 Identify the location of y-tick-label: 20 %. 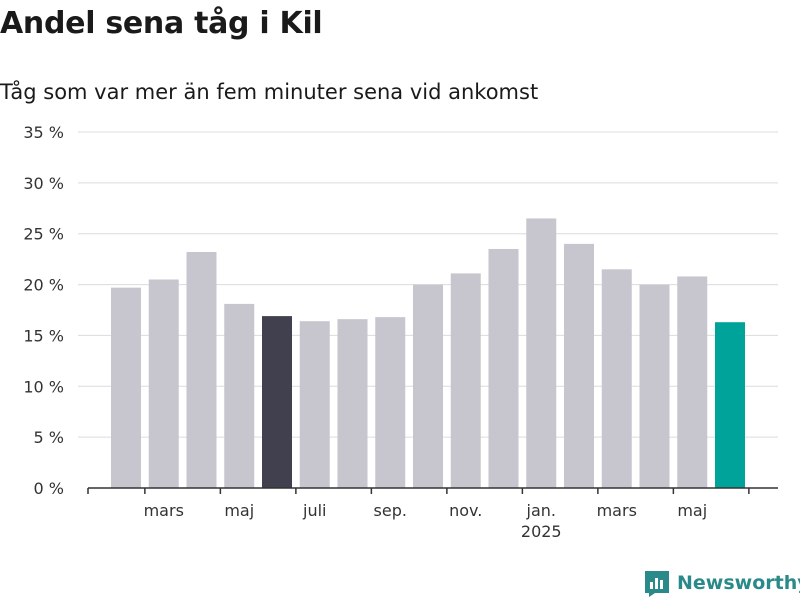
(43, 285).